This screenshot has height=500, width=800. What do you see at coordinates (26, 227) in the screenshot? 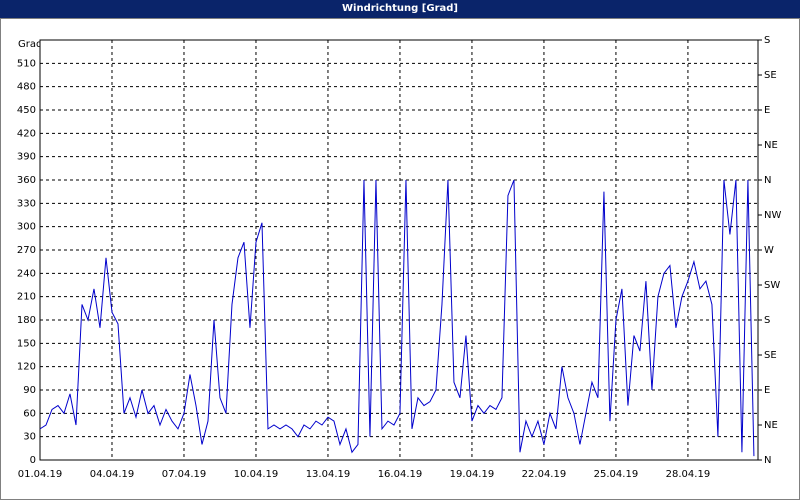
I see `y-tick-label: 300` at bounding box center [26, 227].